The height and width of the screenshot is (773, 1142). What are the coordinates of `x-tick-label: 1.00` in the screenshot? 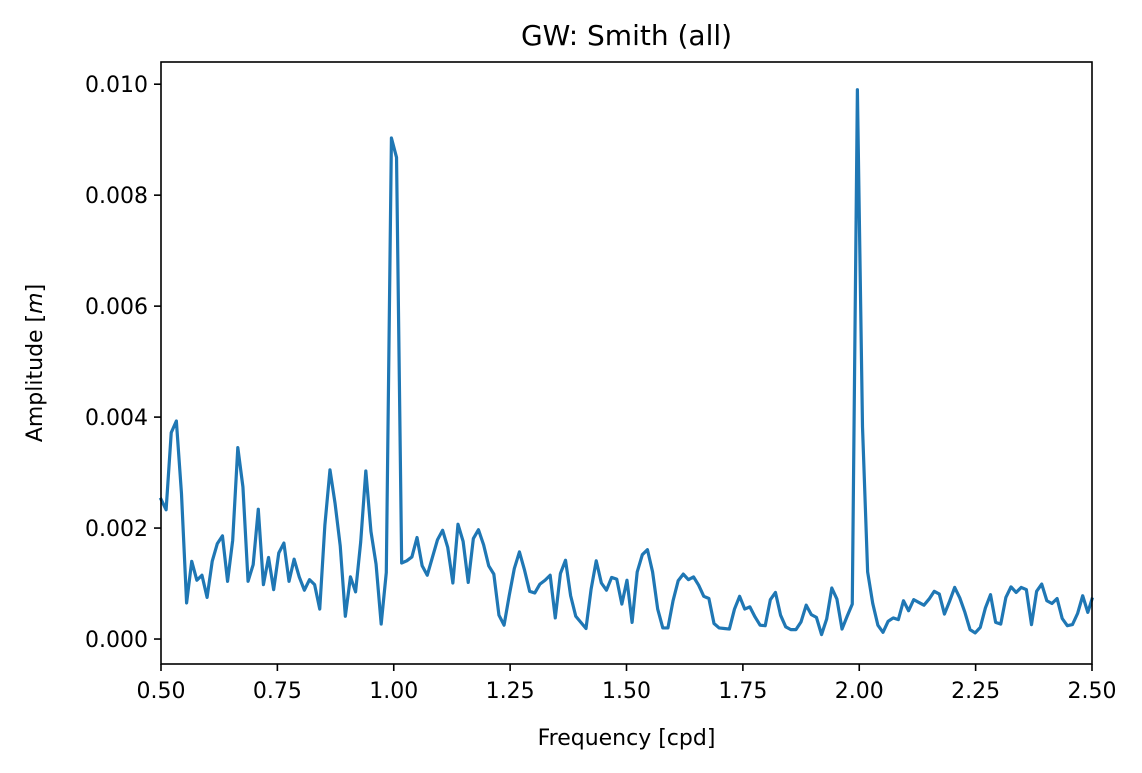 It's located at (393, 691).